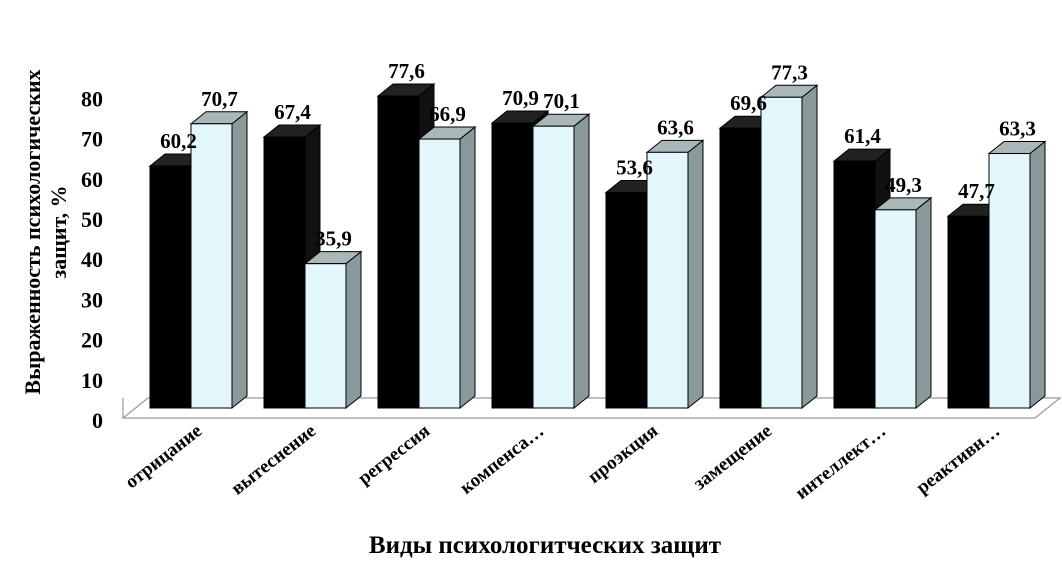 This screenshot has height=561, width=1062. I want to click on y-axis-title: Выраженность психологических защит, %, so click(45, 231).